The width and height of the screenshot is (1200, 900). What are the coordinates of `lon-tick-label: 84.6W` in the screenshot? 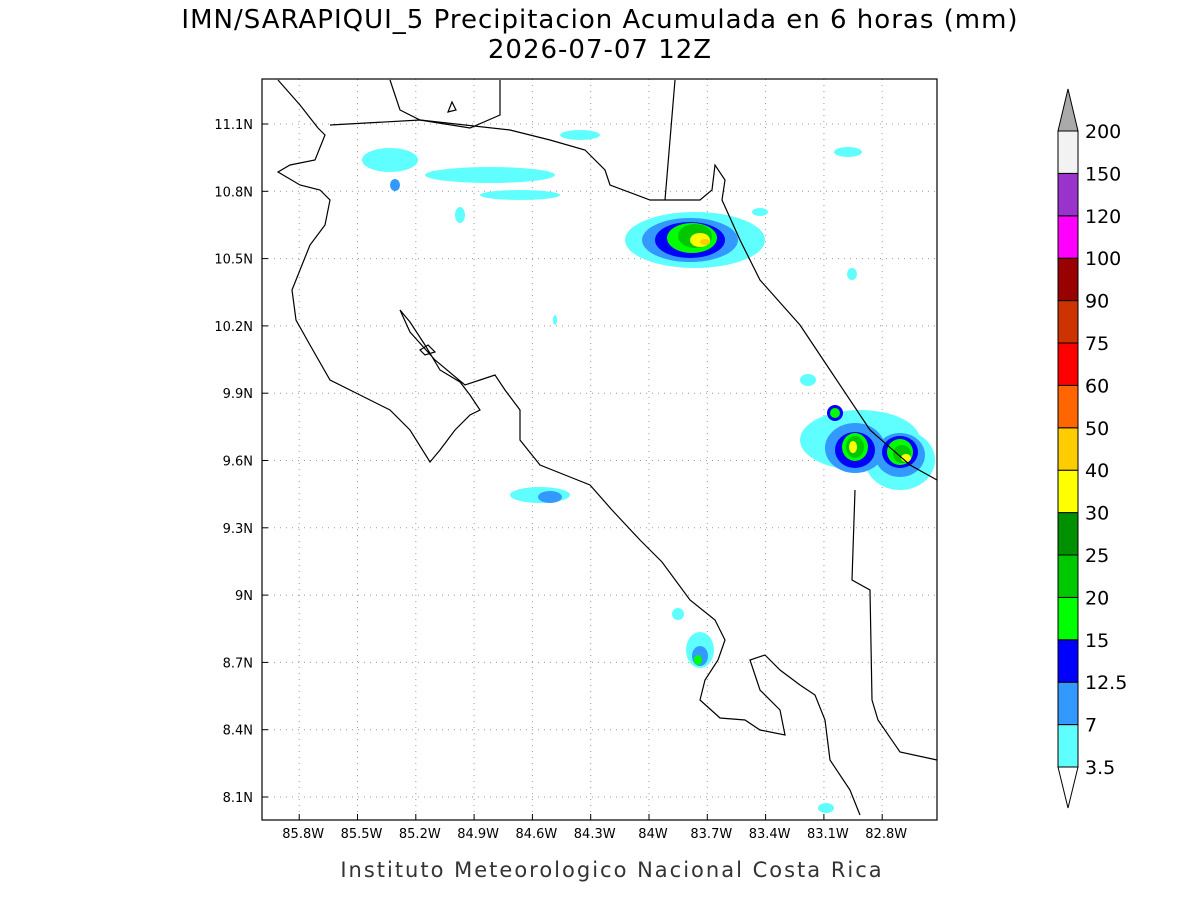 It's located at (536, 834).